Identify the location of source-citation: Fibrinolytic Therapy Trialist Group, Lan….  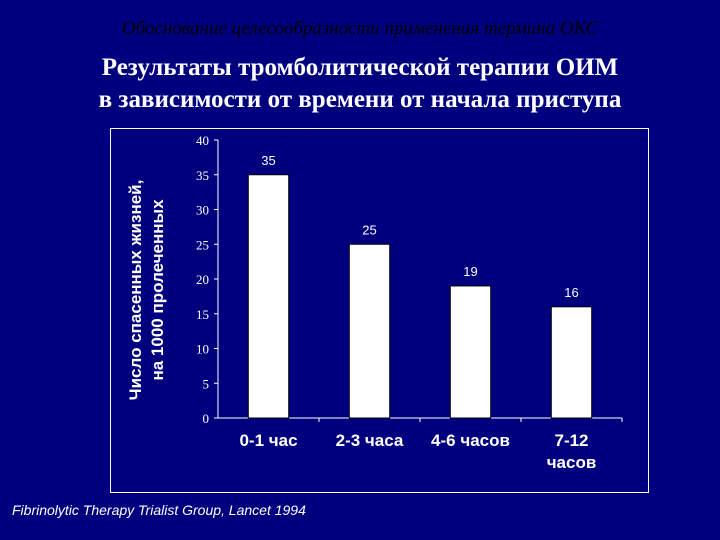
(159, 510).